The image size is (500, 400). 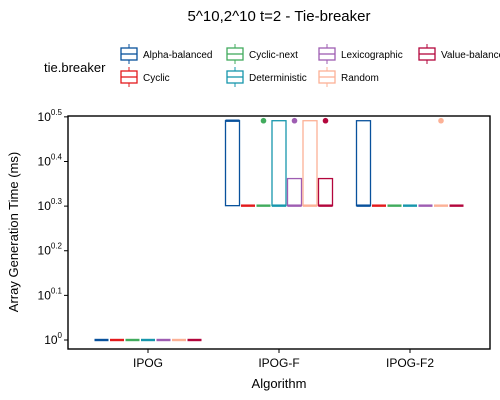 What do you see at coordinates (50, 205) in the screenshot?
I see `y-tick-label: 100.3` at bounding box center [50, 205].